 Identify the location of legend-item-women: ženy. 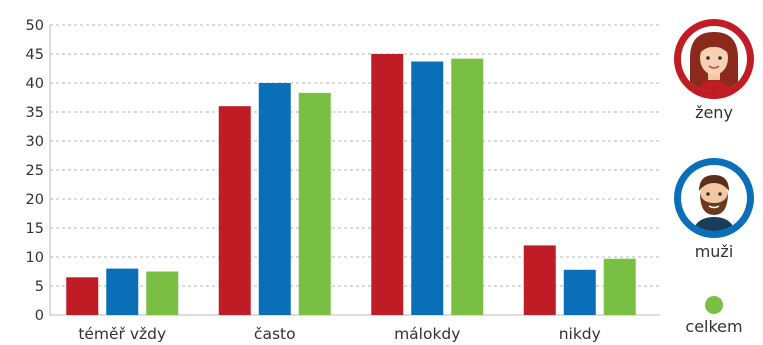
(714, 70).